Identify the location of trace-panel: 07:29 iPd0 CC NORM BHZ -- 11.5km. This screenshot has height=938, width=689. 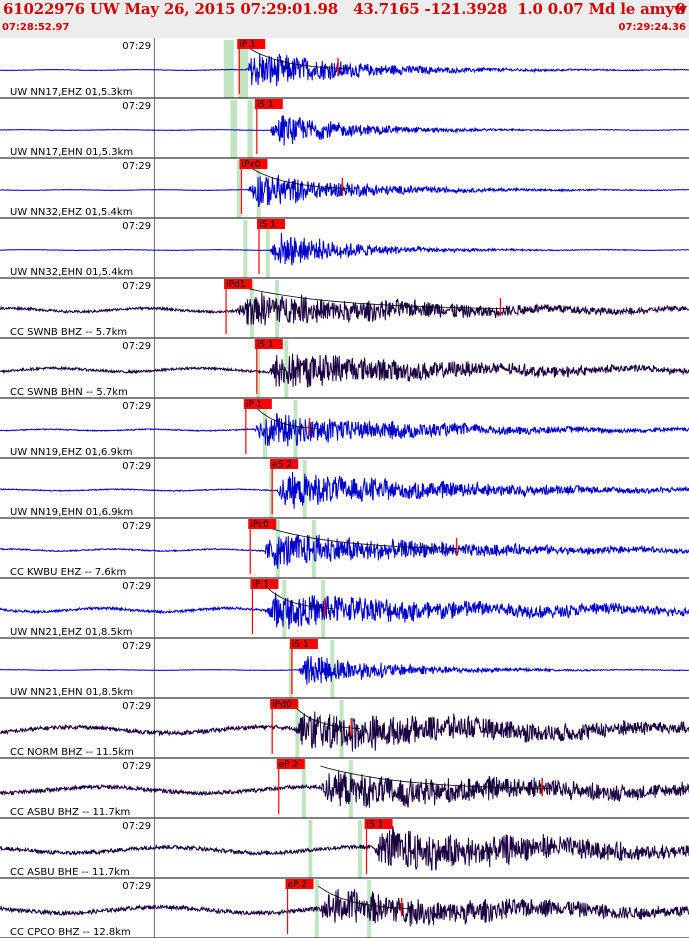
(344, 728).